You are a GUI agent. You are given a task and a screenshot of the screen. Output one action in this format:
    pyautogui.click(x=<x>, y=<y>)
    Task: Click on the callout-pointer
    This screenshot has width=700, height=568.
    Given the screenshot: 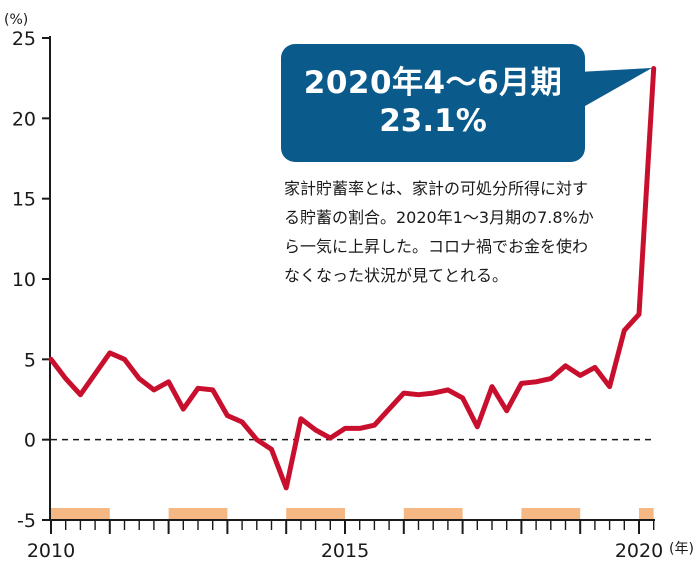 What is the action you would take?
    pyautogui.click(x=615, y=89)
    